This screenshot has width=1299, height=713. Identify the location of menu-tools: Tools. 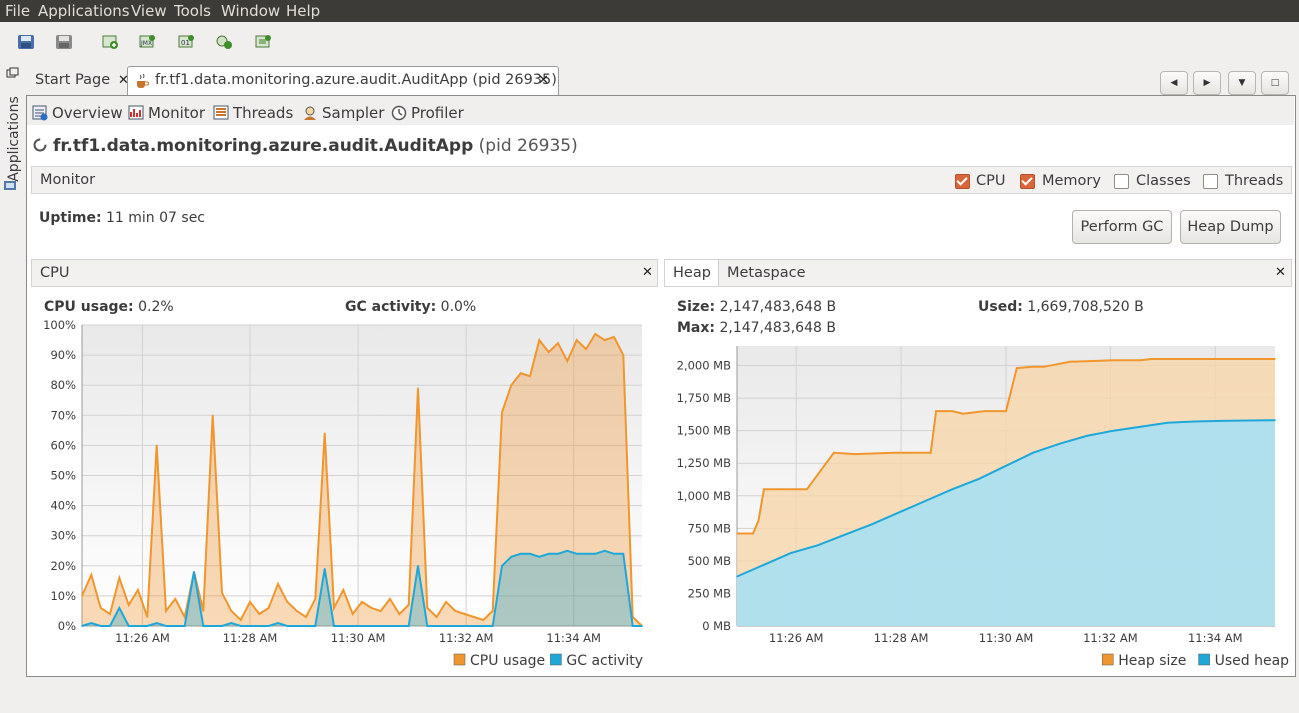
(192, 11).